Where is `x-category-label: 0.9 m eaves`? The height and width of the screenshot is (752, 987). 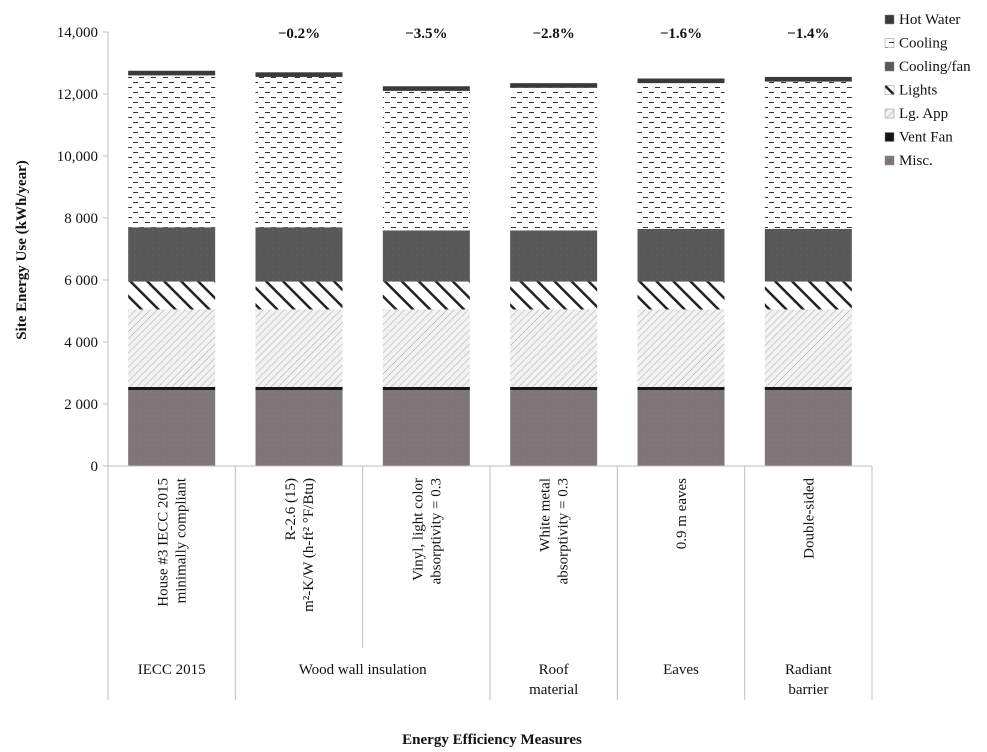 x-category-label: 0.9 m eaves is located at coordinates (682, 513).